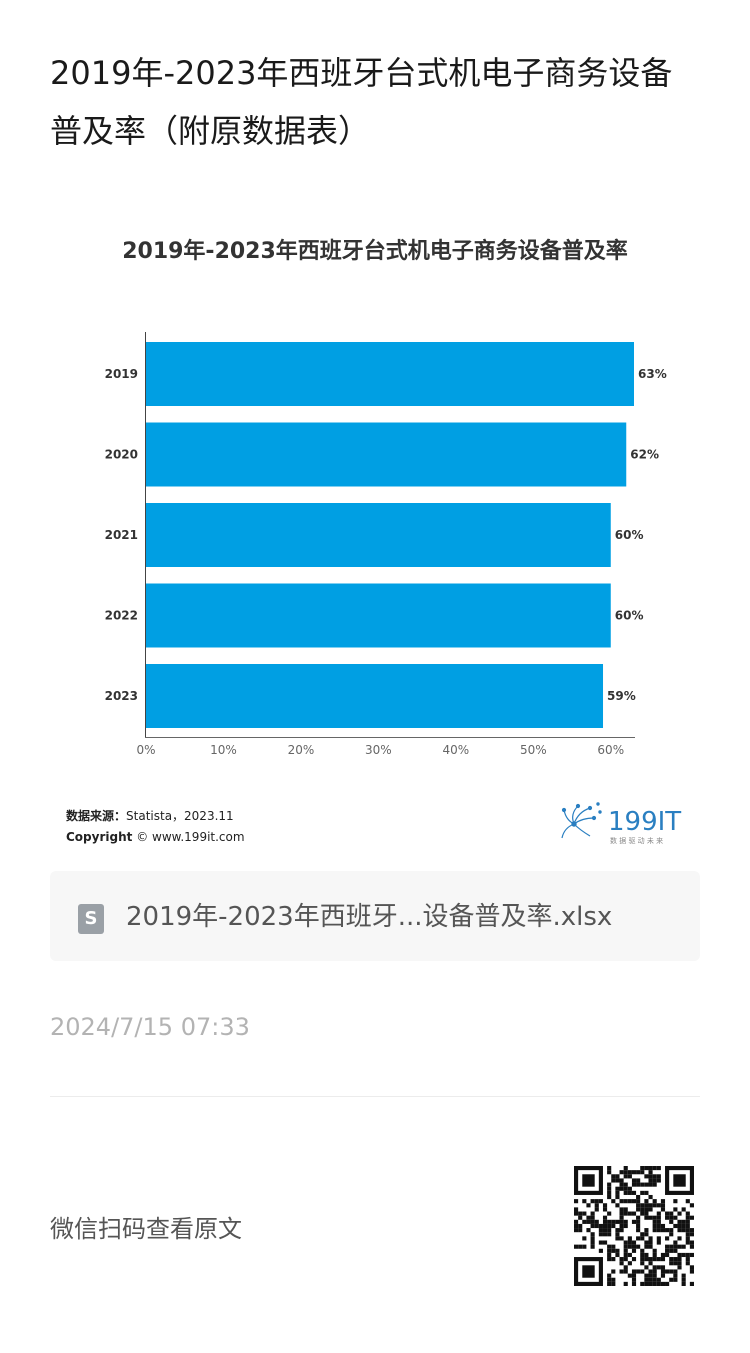 This screenshot has height=1353, width=750. Describe the element at coordinates (581, 820) in the screenshot. I see `dandelion-icon` at that location.